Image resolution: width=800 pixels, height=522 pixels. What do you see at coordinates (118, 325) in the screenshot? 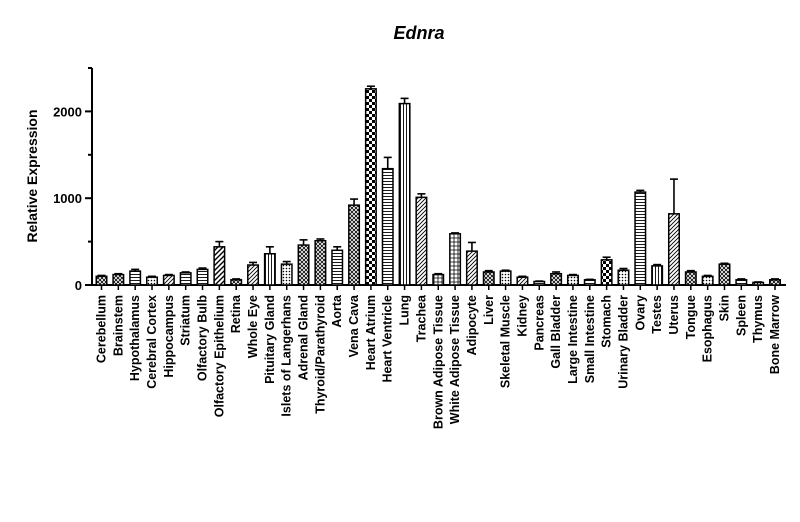
I see `x-tick-label: Brainstem` at bounding box center [118, 325].